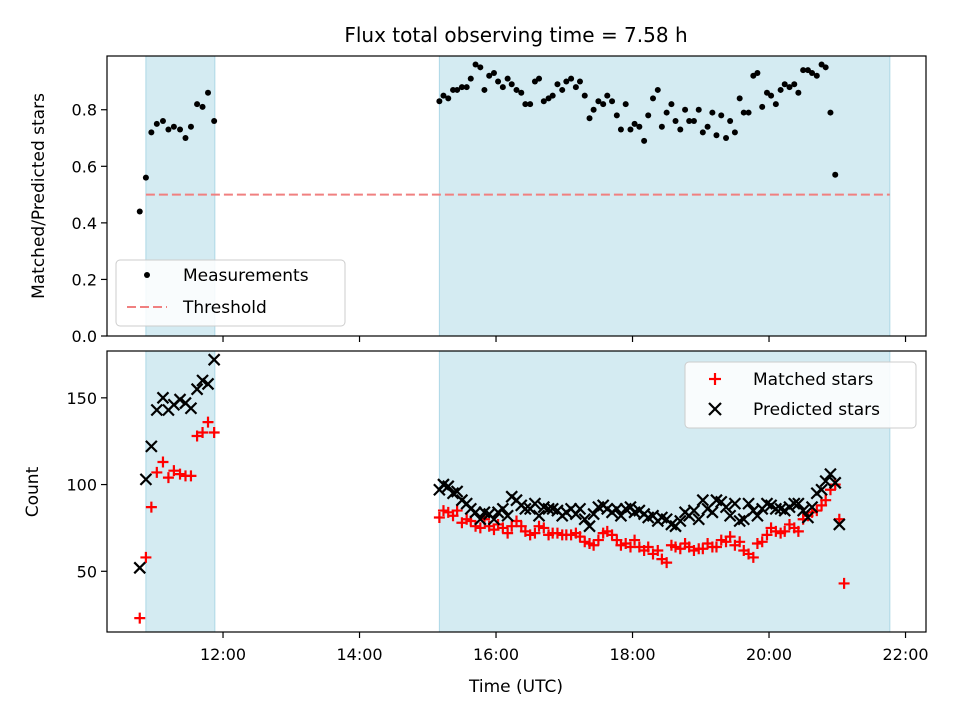  What do you see at coordinates (224, 308) in the screenshot?
I see `legend-threshold-label: Threshold` at bounding box center [224, 308].